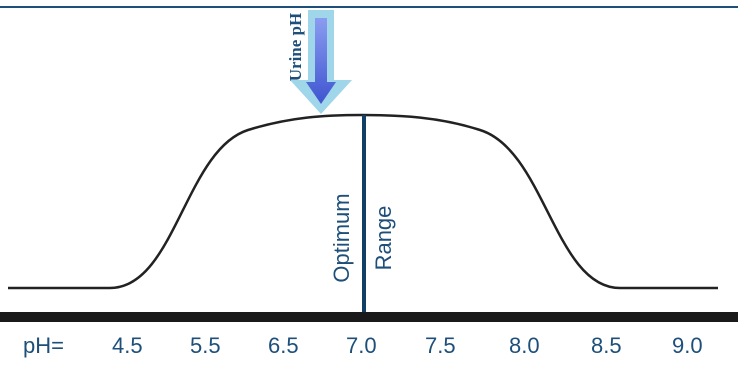  I want to click on range-label: Range, so click(383, 238).